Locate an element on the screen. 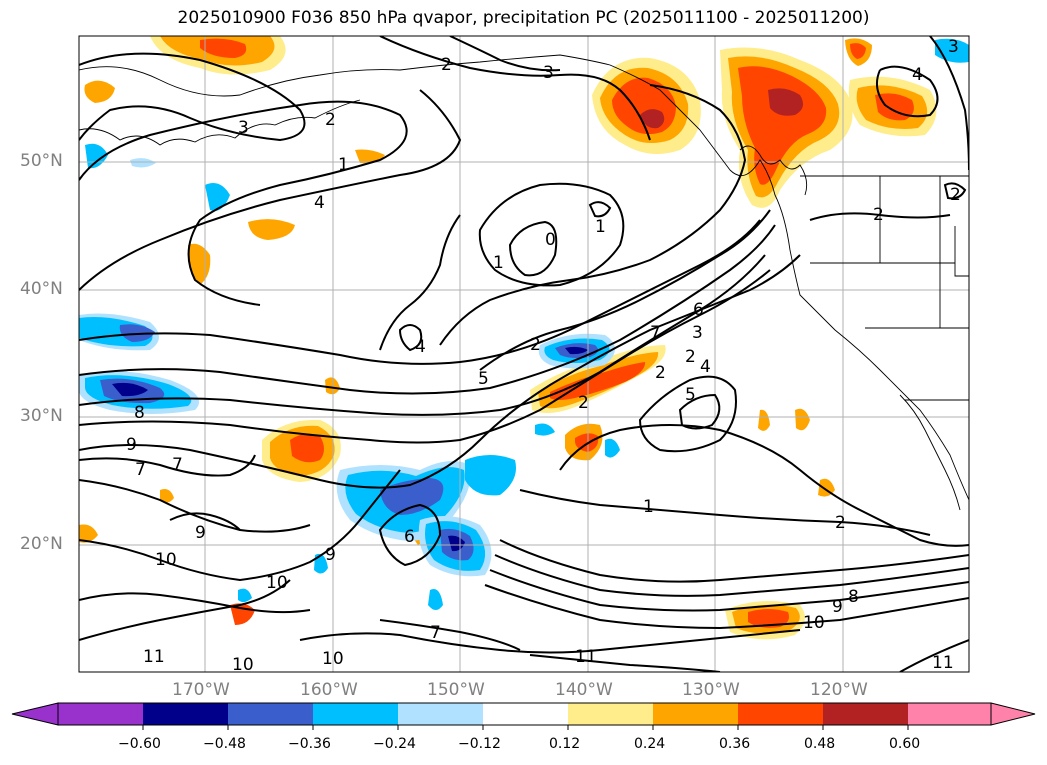 This screenshot has width=1047, height=765. colorbar-tick-label: −0.36 is located at coordinates (309, 744).